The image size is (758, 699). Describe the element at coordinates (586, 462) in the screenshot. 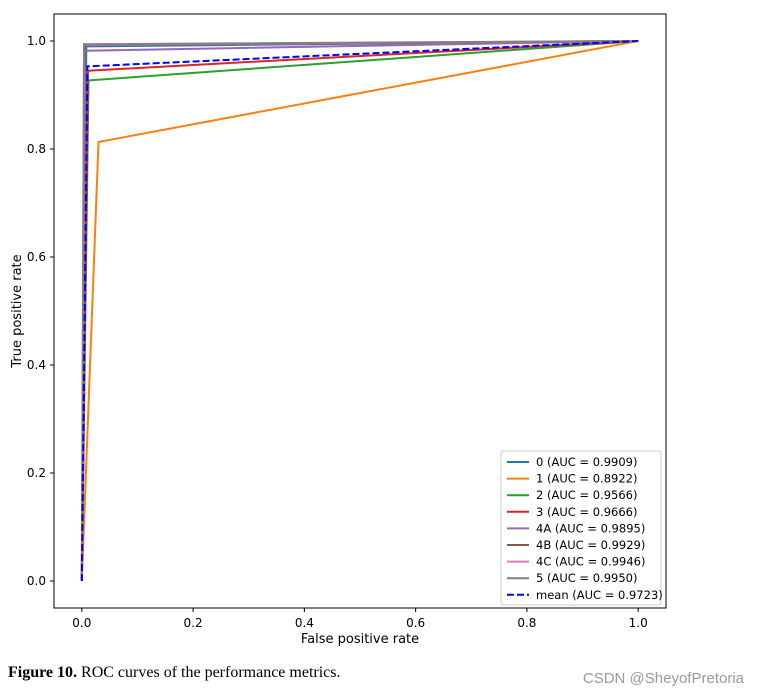

I see `legend-label-0: 0 (AUC = 0.9909)` at that location.